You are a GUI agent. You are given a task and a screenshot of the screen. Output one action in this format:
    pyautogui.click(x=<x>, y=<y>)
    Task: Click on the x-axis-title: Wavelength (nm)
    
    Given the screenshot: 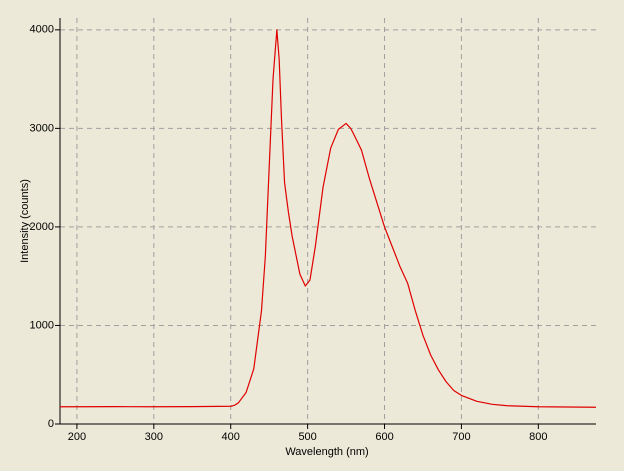 What is the action you would take?
    pyautogui.click(x=326, y=452)
    